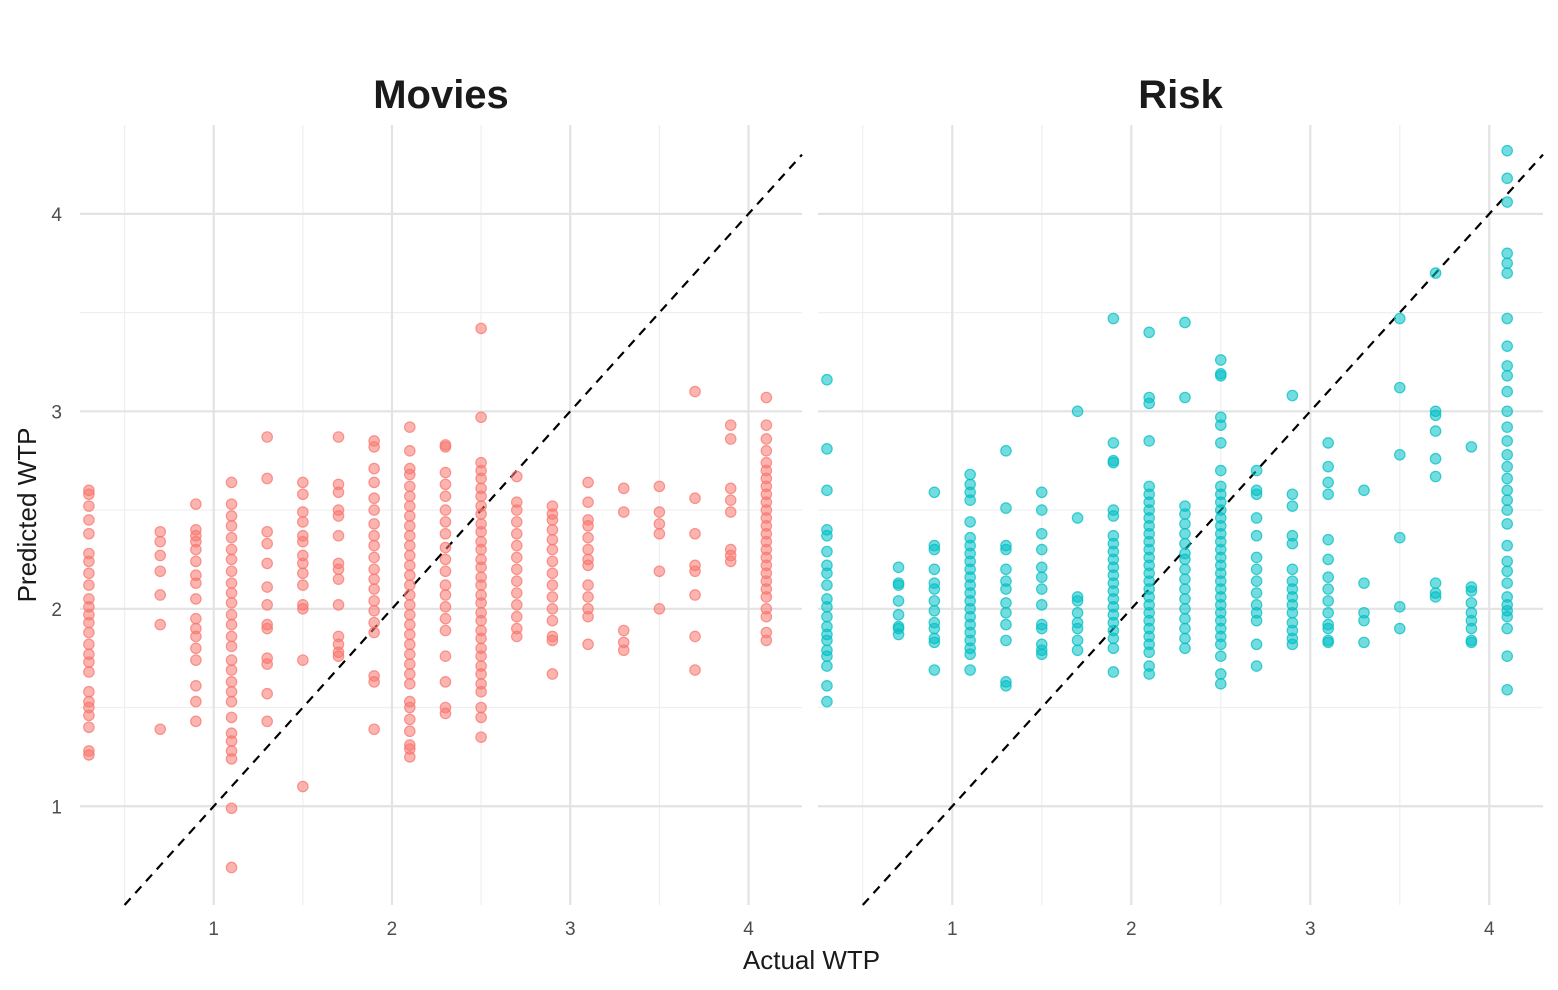  What do you see at coordinates (1131, 929) in the screenshot?
I see `x-tick-label: 2` at bounding box center [1131, 929].